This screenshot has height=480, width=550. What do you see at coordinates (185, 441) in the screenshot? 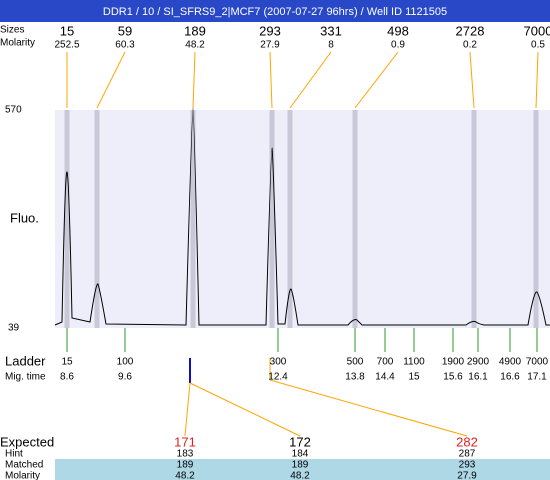
I see `expected-size: 171` at bounding box center [185, 441].